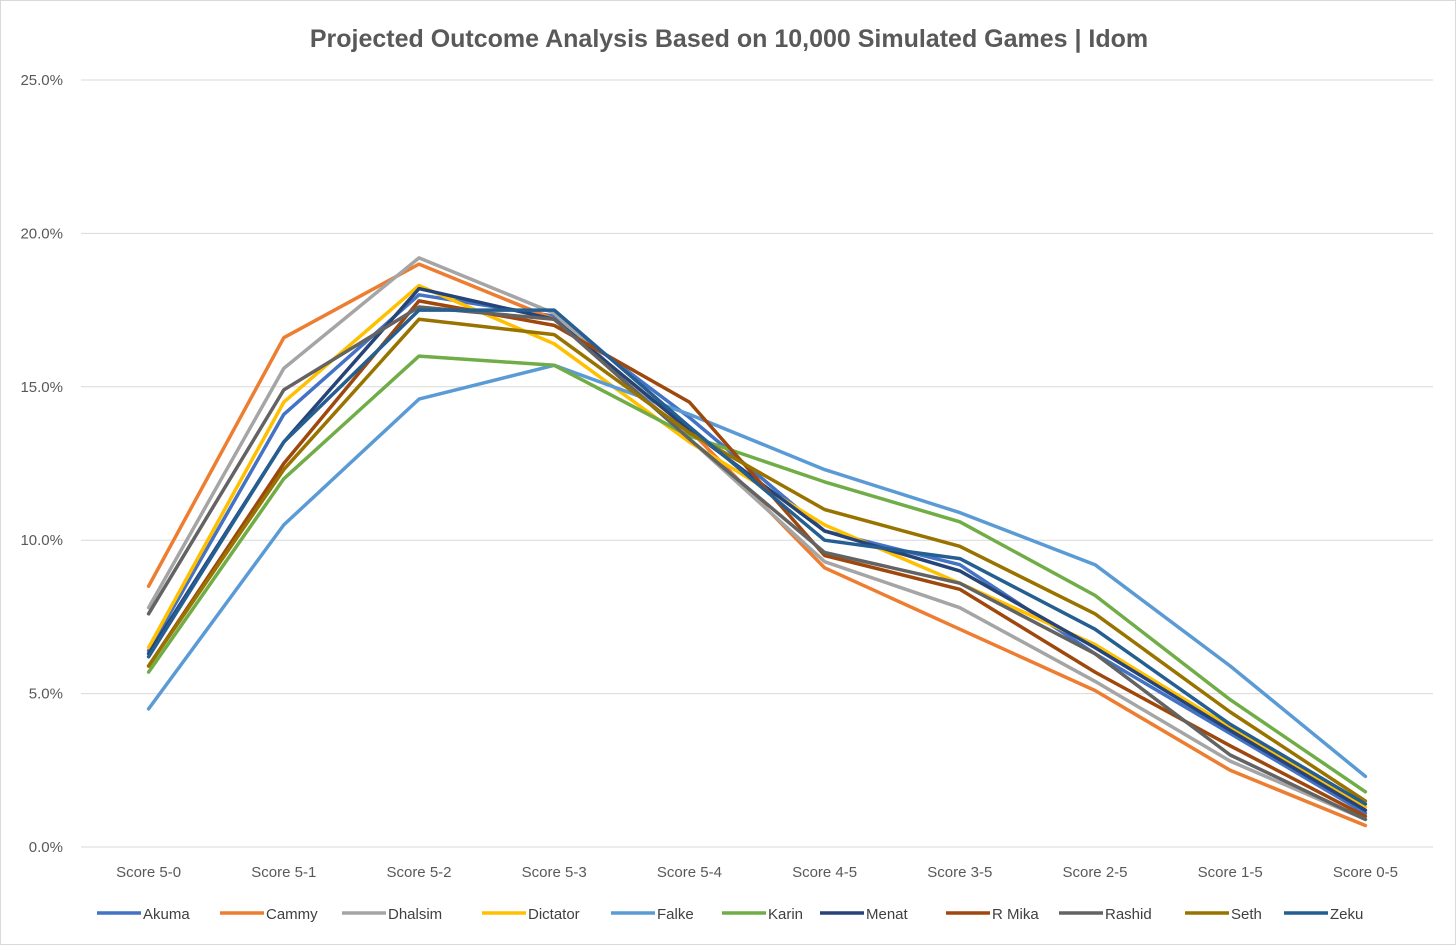 This screenshot has width=1456, height=945. Describe the element at coordinates (415, 914) in the screenshot. I see `legend-label-dhalsim: Dhalsim` at that location.